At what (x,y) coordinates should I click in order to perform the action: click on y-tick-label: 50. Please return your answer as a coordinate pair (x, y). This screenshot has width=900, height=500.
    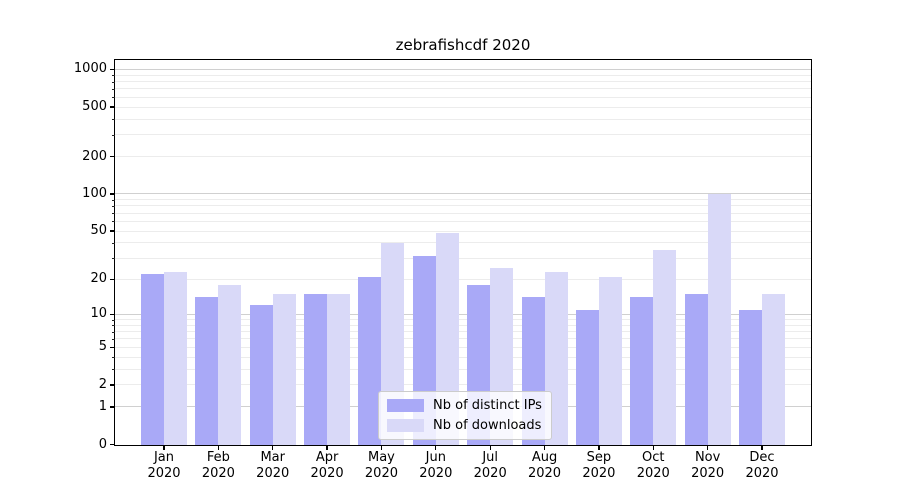
    Looking at the image, I should click on (98, 231).